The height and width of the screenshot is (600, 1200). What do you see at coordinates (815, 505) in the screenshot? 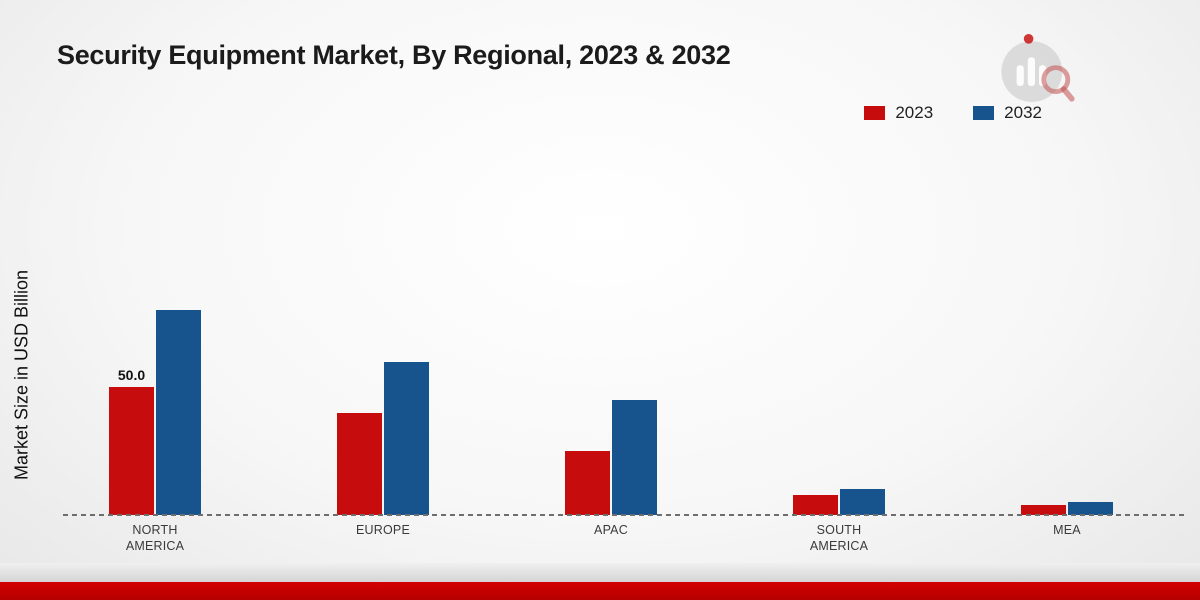
I see `bar-2023-south-america` at bounding box center [815, 505].